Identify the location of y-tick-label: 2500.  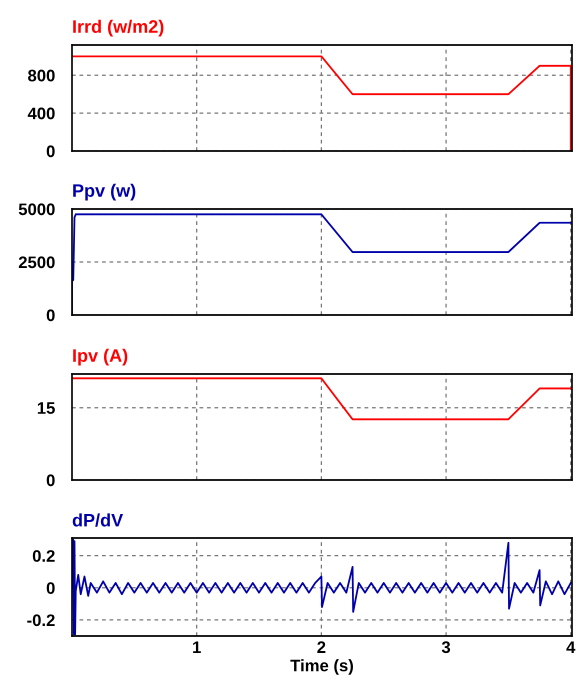
(36, 262).